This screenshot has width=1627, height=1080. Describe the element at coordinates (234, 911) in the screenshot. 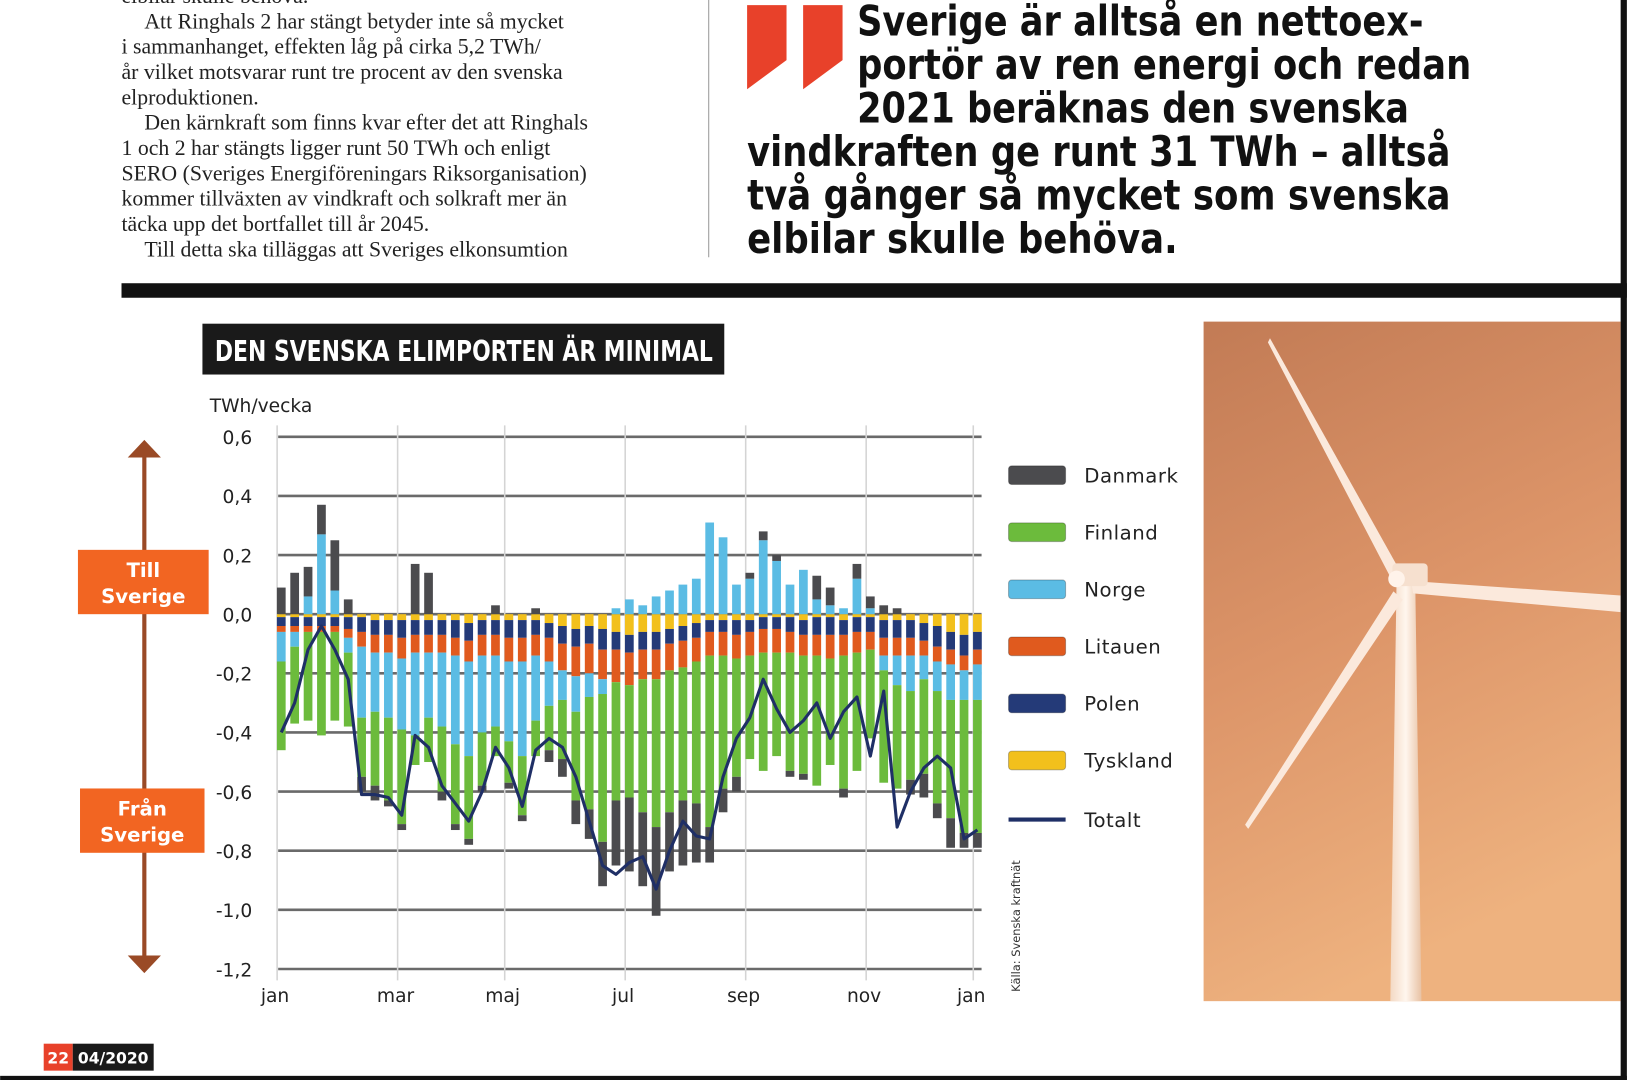

I see `y-tick-label: -1,0` at that location.